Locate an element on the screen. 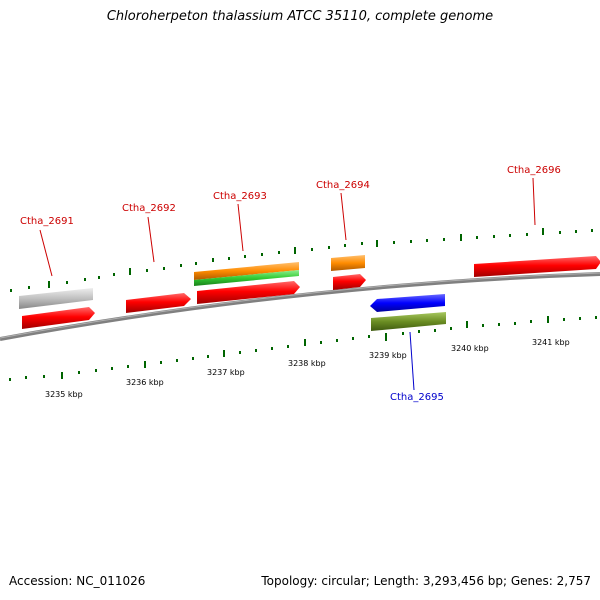 This screenshot has height=600, width=600. upper-tick-ring is located at coordinates (301, 260).